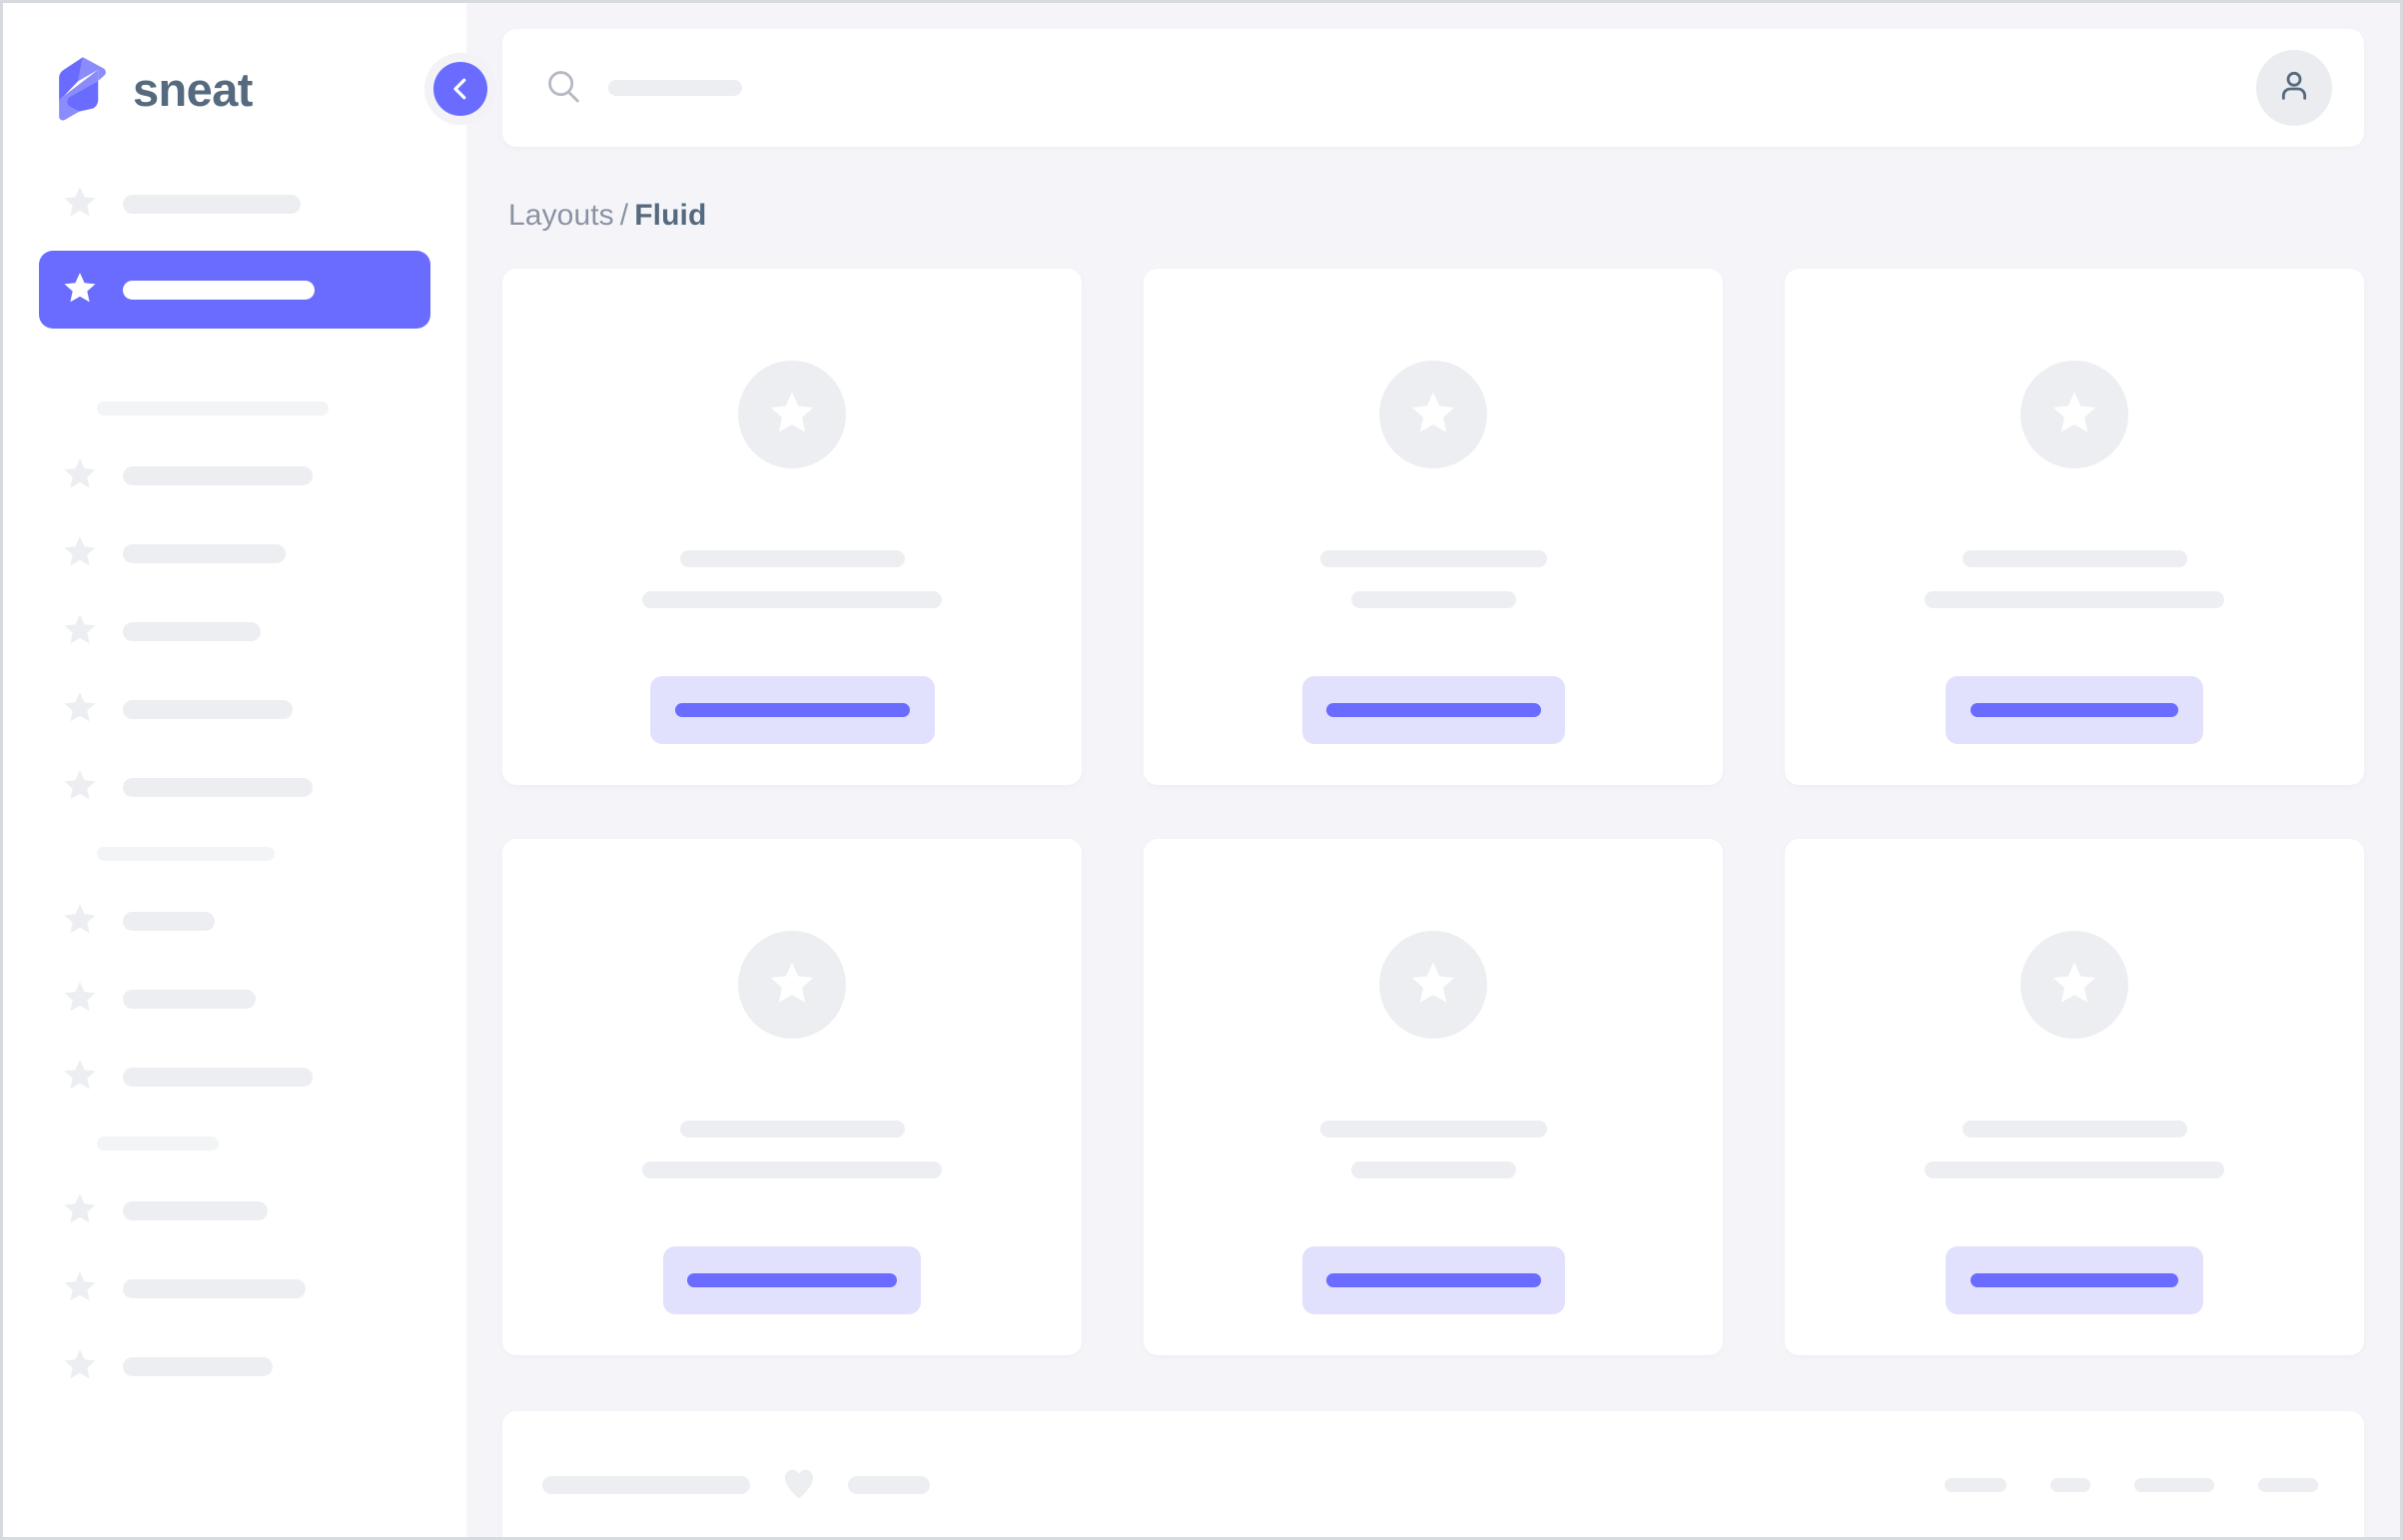 The width and height of the screenshot is (2403, 1540). What do you see at coordinates (563, 88) in the screenshot?
I see `search-icon` at bounding box center [563, 88].